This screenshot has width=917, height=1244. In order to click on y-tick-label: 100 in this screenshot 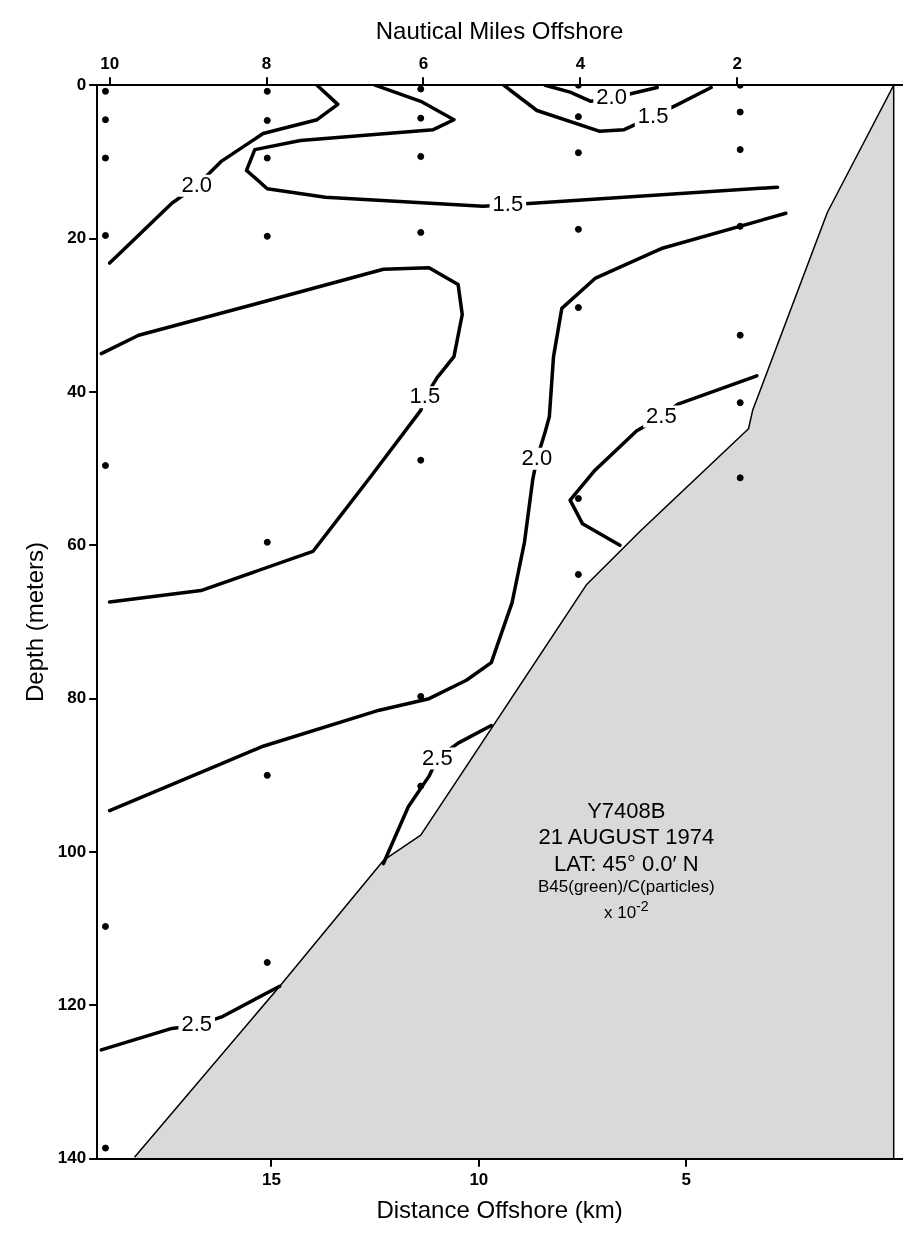, I will do `click(72, 851)`.